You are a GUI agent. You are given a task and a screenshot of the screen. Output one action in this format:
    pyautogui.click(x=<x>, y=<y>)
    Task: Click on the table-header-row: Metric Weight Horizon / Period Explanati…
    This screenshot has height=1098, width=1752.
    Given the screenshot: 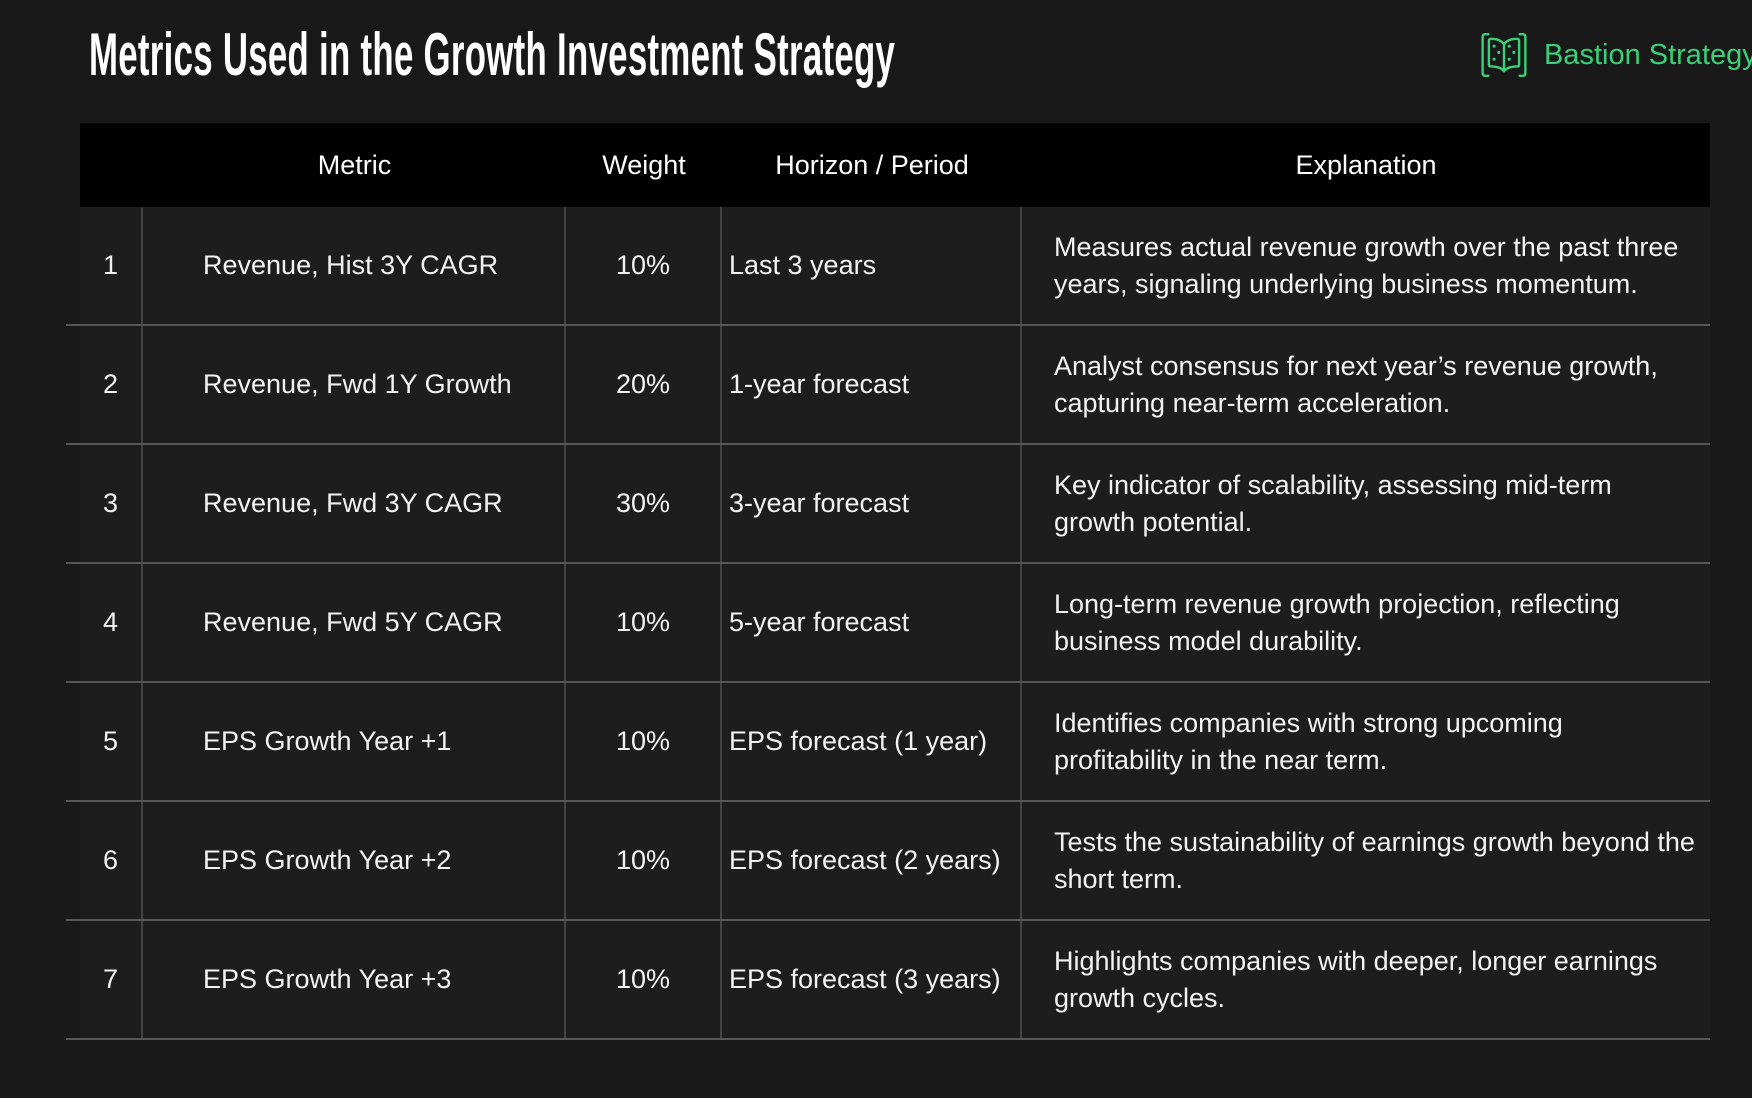 What is the action you would take?
    pyautogui.click(x=895, y=165)
    